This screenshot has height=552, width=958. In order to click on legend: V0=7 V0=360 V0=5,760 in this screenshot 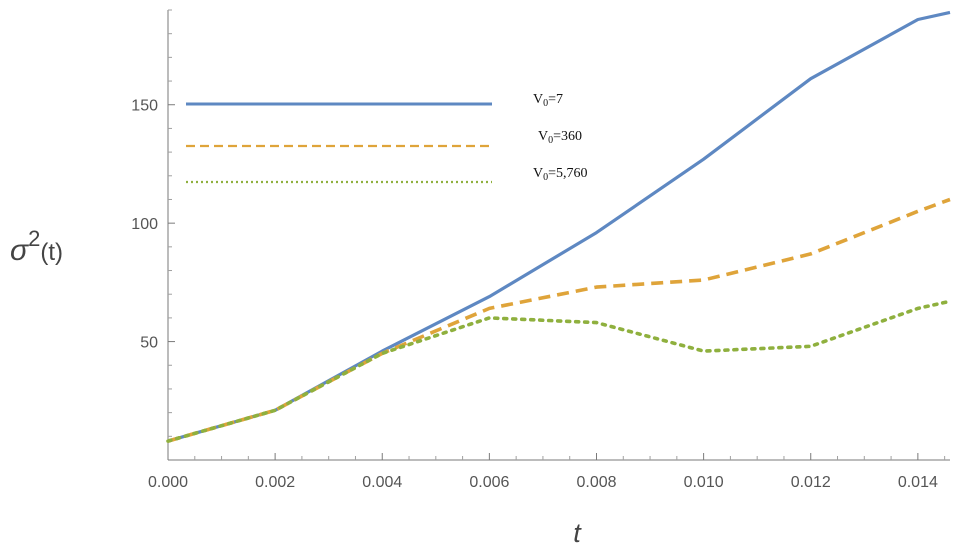, I will do `click(387, 138)`.